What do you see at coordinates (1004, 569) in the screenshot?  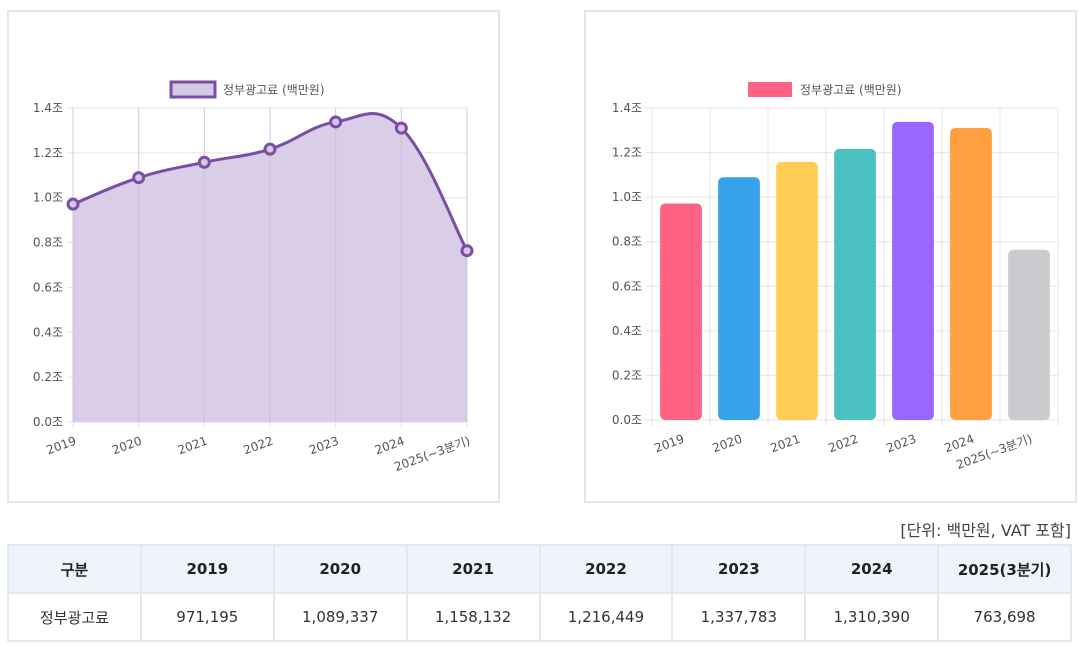 I see `table-header: 2025(3분기)` at bounding box center [1004, 569].